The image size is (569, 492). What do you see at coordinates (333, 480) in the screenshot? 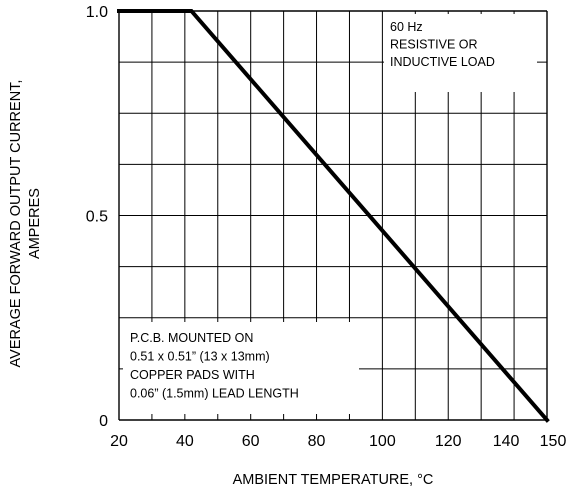
I see `x-axis-title: AMBIENT TEMPERATURE, °C` at bounding box center [333, 480].